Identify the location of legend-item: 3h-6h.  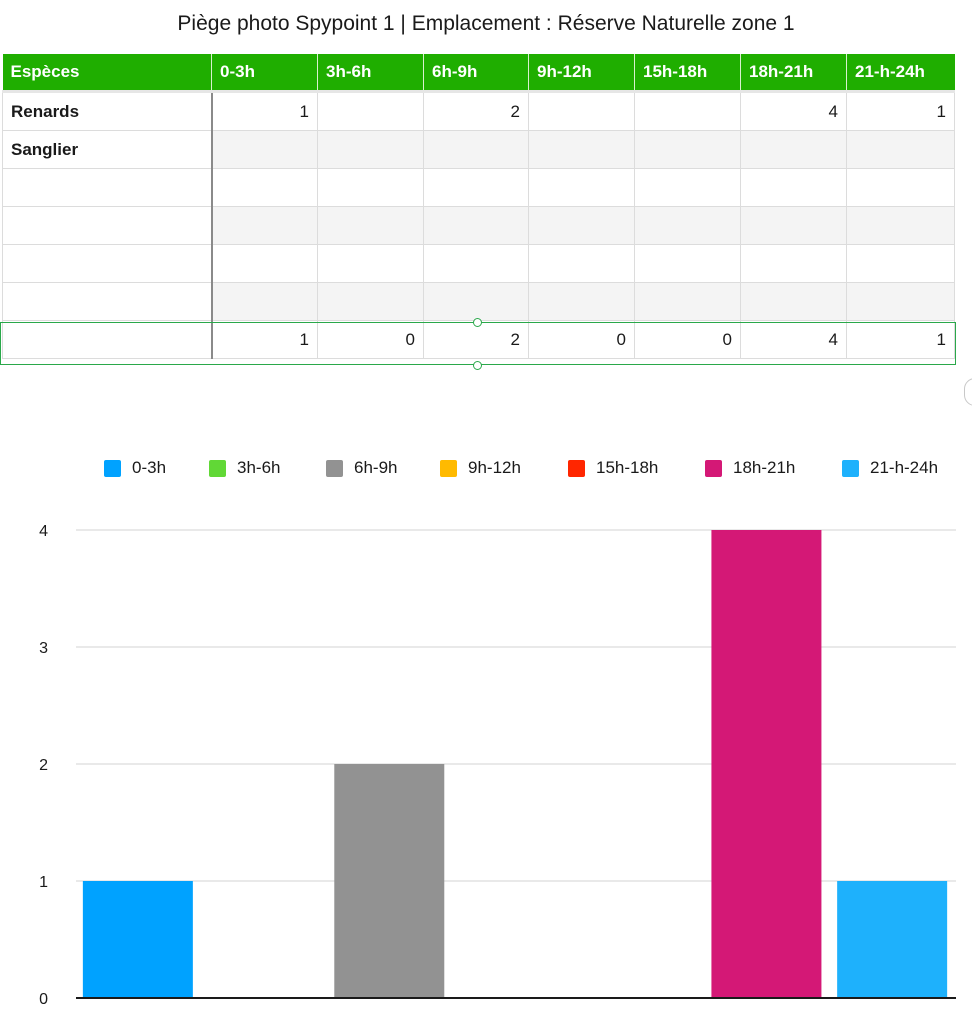
(244, 468).